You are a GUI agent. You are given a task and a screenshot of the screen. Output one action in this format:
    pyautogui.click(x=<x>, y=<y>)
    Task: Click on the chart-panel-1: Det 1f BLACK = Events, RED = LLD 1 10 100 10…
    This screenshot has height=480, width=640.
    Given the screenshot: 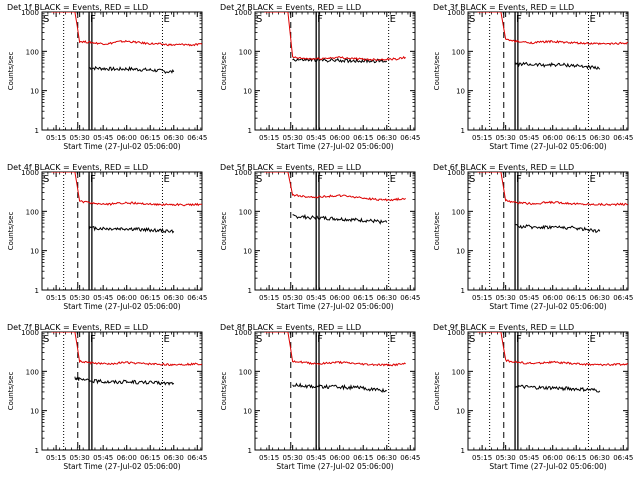 What is the action you would take?
    pyautogui.click(x=107, y=77)
    